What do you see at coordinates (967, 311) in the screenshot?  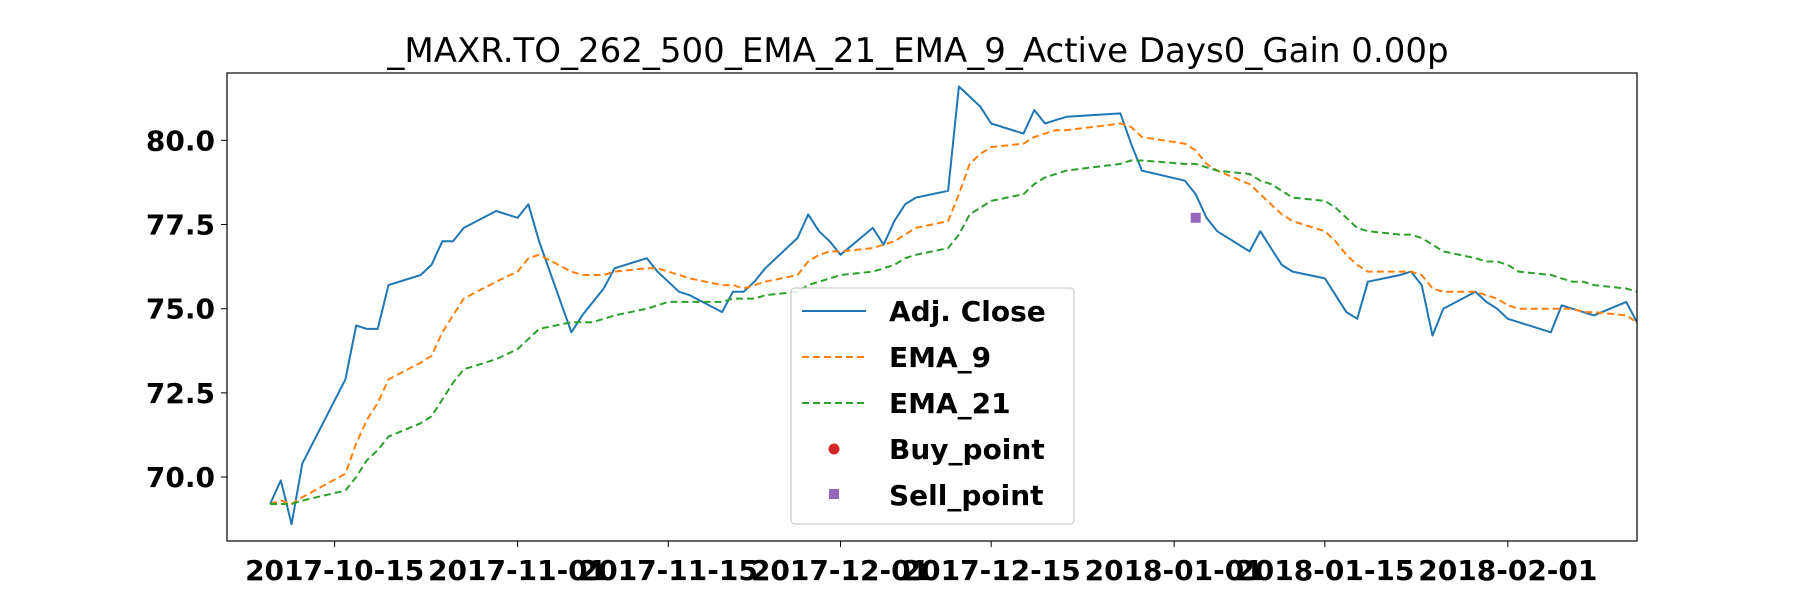 I see `legend-label-adj-close: Adj. Close` at bounding box center [967, 311].